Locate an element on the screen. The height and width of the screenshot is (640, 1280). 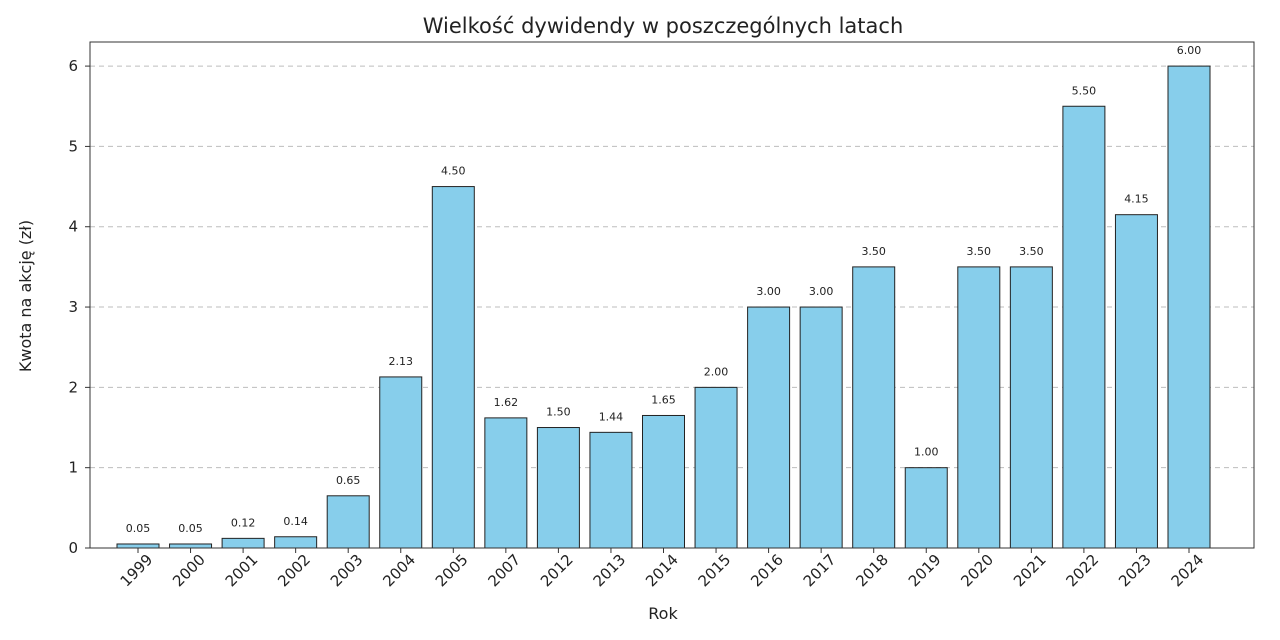
data-label: 2.00 is located at coordinates (716, 371).